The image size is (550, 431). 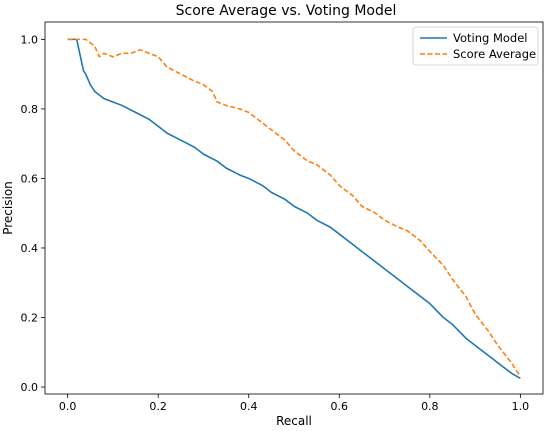 I want to click on y-axis-label: Precision, so click(x=8, y=208).